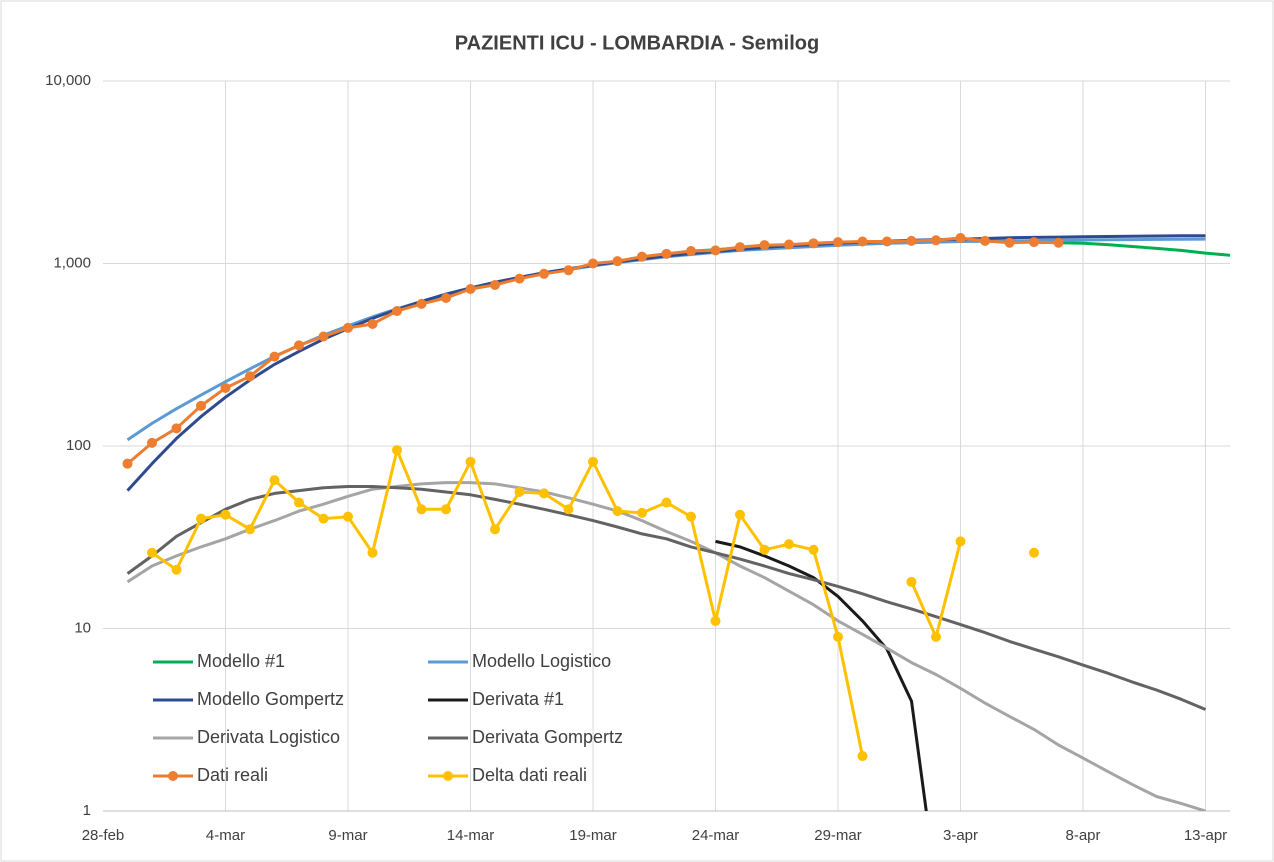 This screenshot has height=862, width=1274. I want to click on x-tick-label: 9-mar, so click(347, 835).